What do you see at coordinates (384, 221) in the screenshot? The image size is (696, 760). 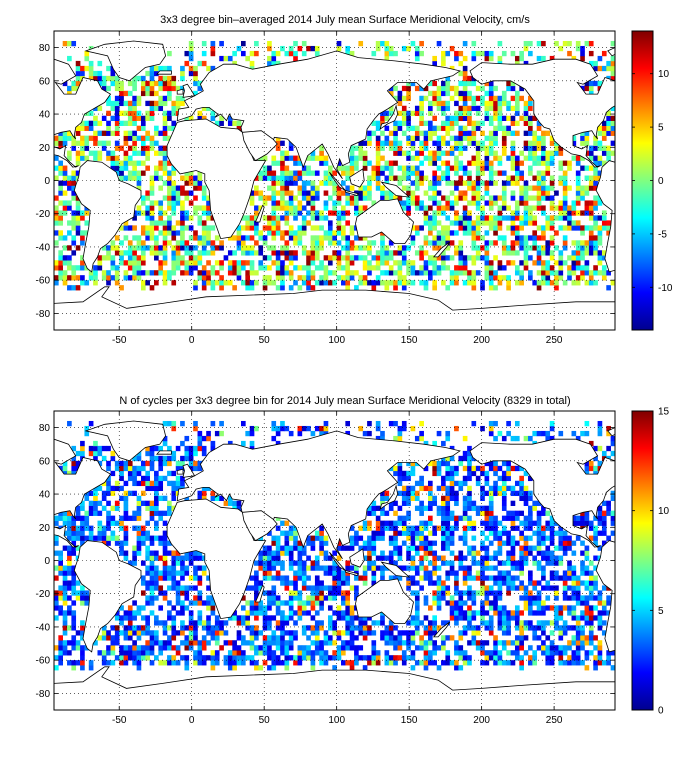 I see `land-outline` at bounding box center [384, 221].